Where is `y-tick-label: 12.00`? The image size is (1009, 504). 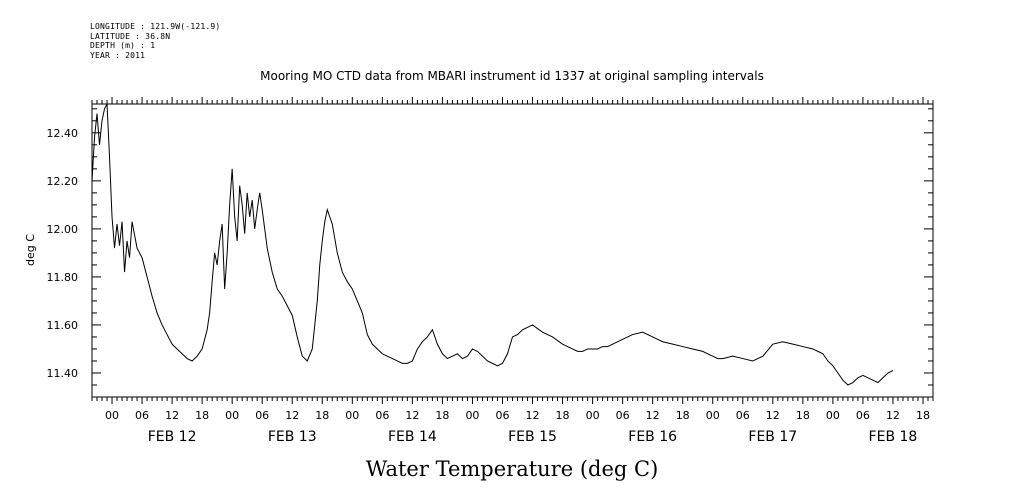
y-tick-label: 12.00 is located at coordinates (63, 229).